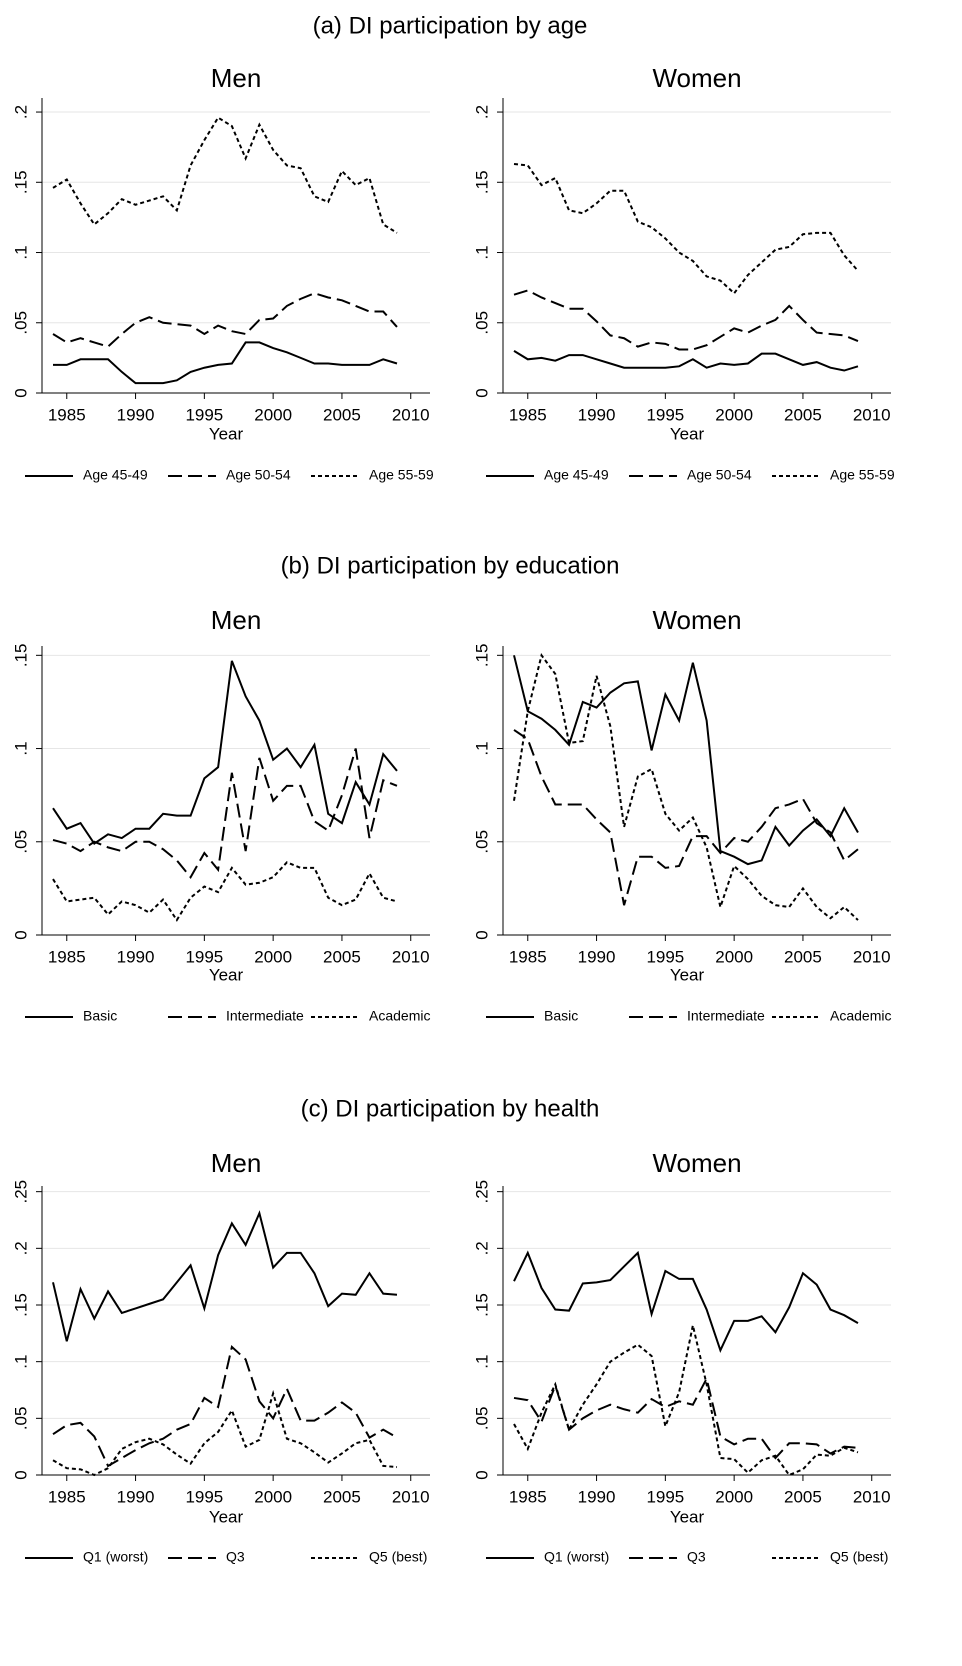  I want to click on section-title: (b) DI participation by education, so click(450, 565).